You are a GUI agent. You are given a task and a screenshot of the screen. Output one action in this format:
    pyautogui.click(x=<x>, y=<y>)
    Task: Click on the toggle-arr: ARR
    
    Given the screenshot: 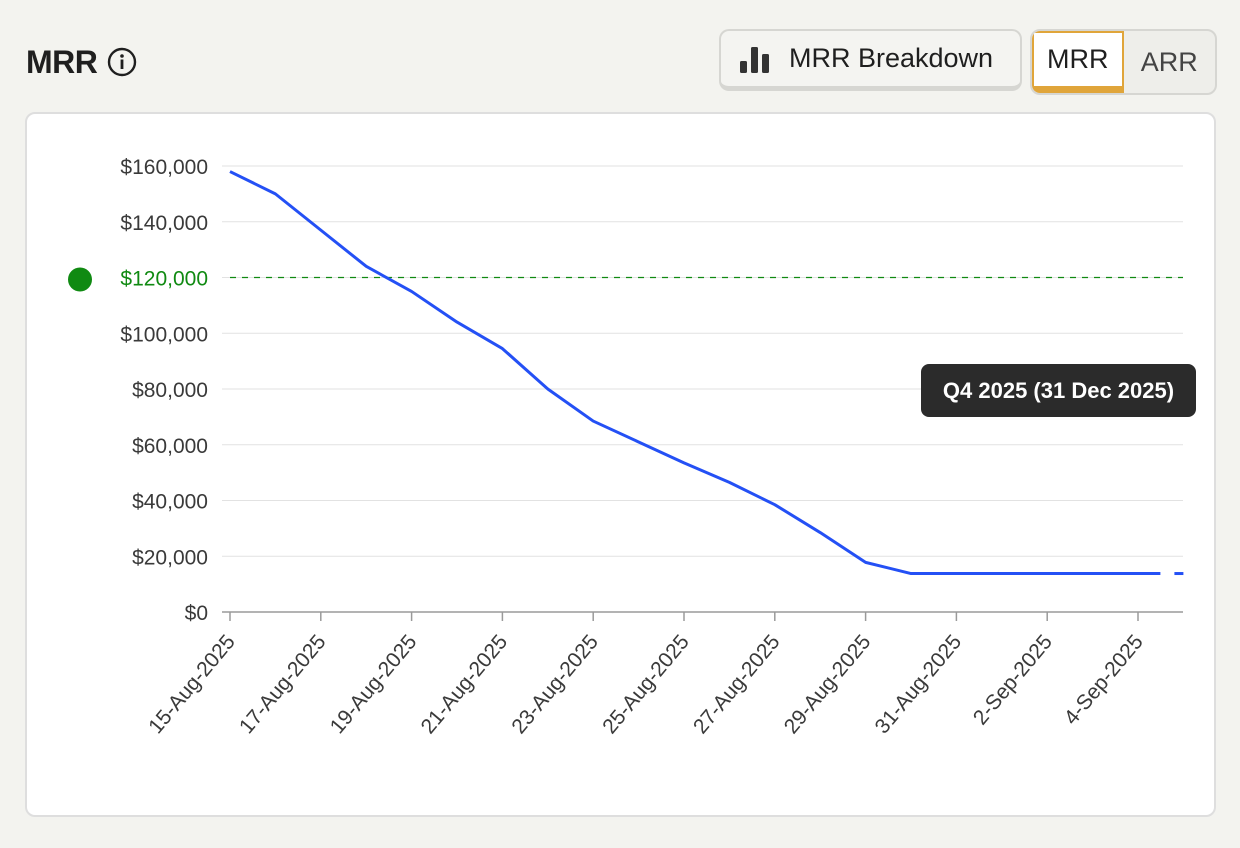 What is the action you would take?
    pyautogui.click(x=1169, y=61)
    